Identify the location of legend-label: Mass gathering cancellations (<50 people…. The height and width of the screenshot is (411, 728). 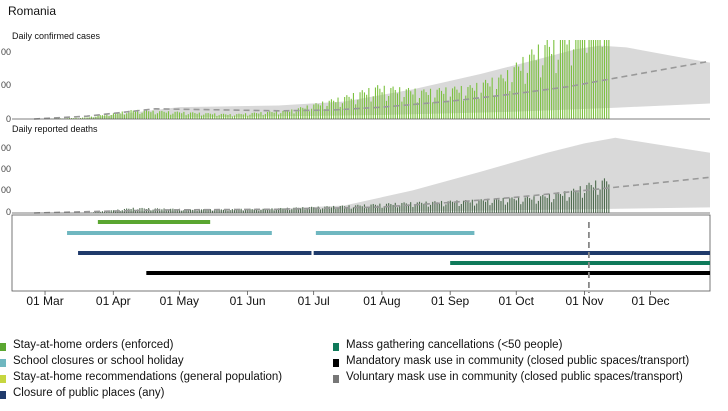
(454, 345).